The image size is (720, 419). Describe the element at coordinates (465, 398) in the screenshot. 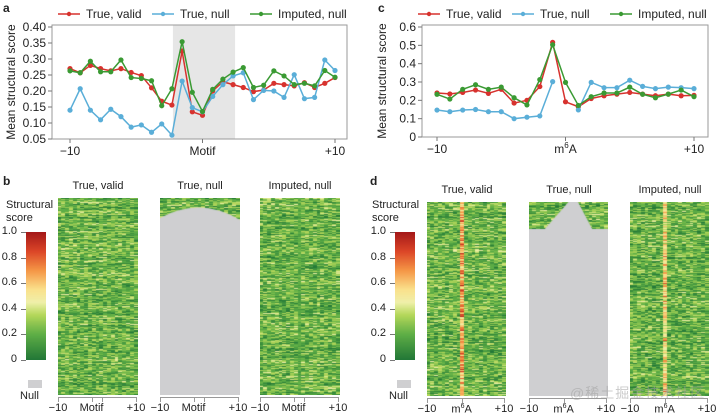

I see `heatmap-d-0-axis-line` at that location.